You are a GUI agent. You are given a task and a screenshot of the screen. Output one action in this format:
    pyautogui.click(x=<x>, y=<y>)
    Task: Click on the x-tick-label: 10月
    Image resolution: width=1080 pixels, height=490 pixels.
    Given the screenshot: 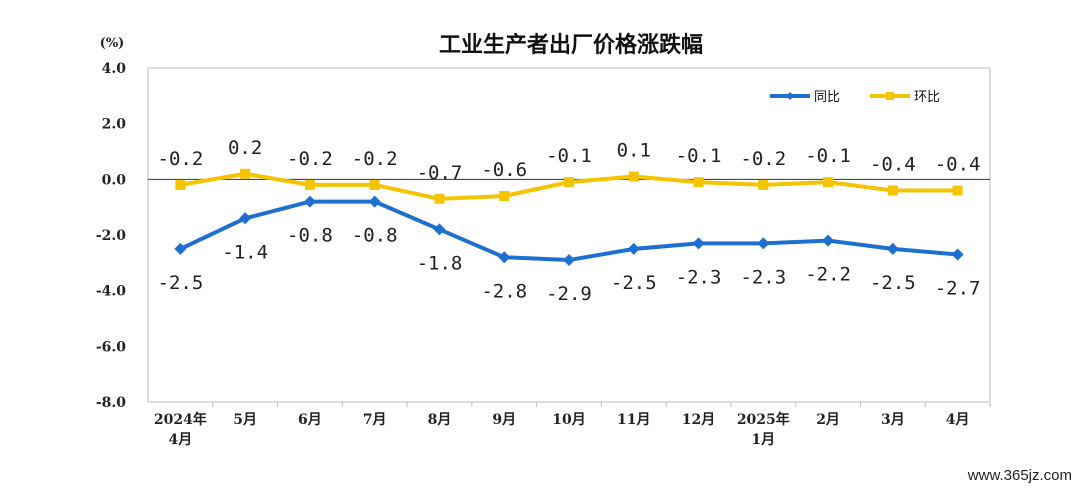 What is the action you would take?
    pyautogui.click(x=568, y=420)
    